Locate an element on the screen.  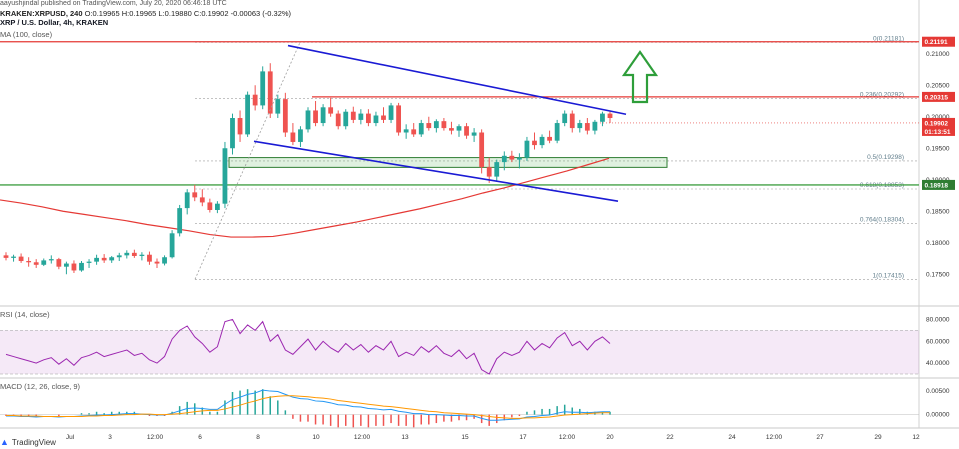
ma-line is located at coordinates (305, 197).